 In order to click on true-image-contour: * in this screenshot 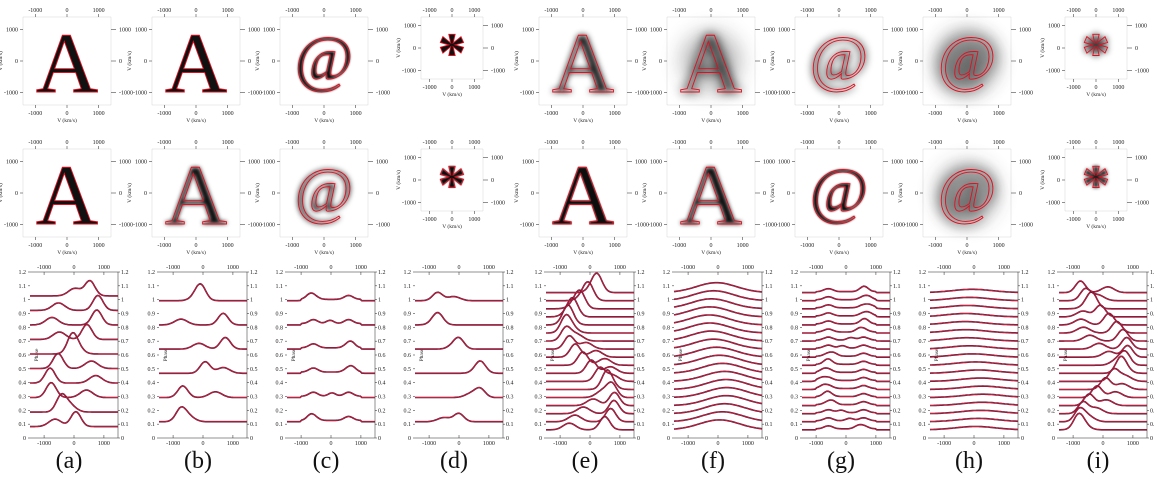, I will do `click(1096, 53)`.